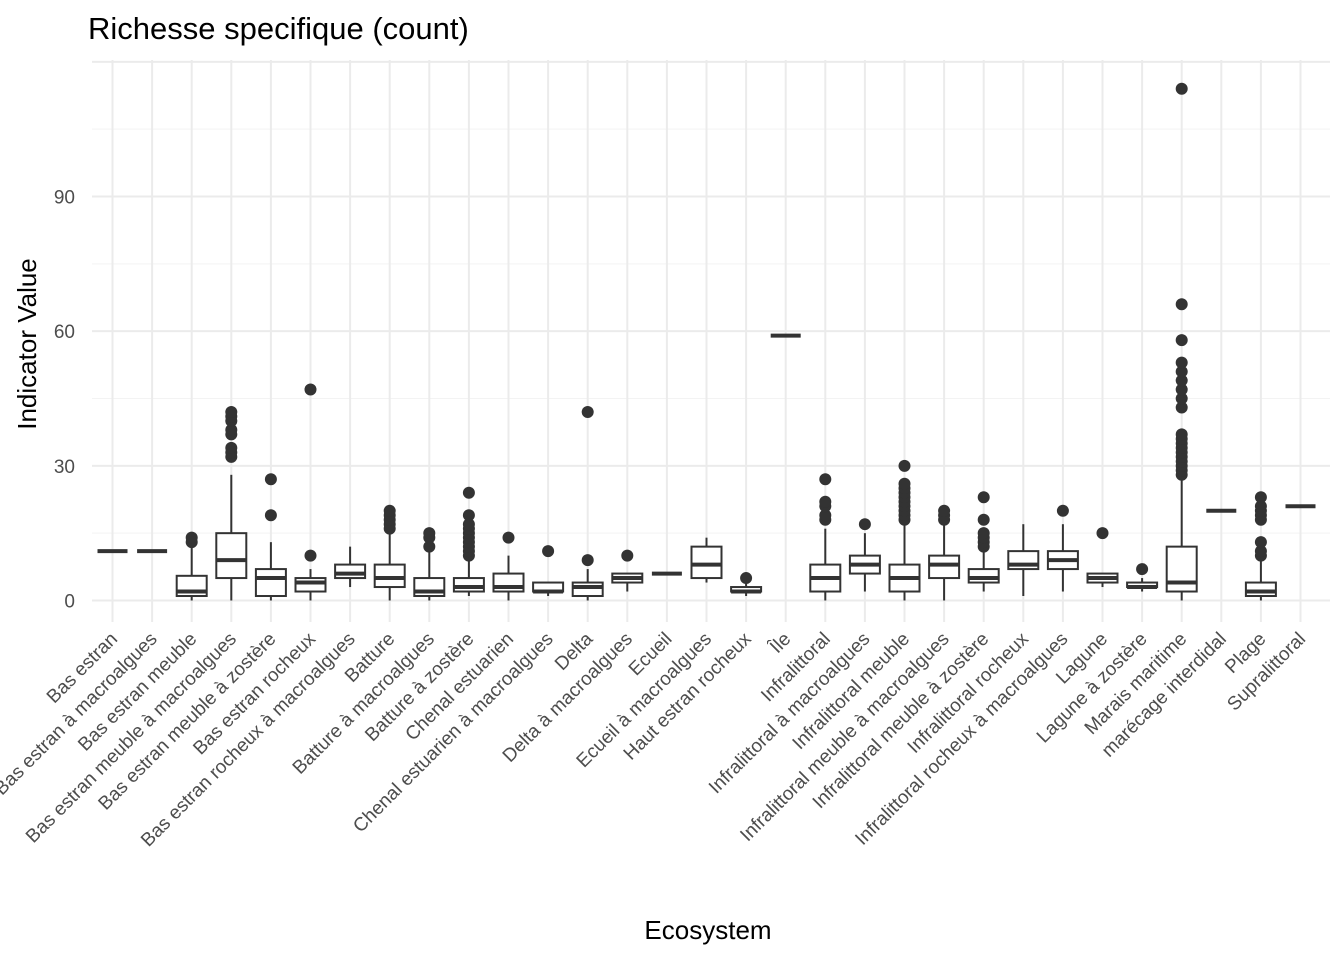 This screenshot has height=960, width=1344. Describe the element at coordinates (64, 400) in the screenshot. I see `y-tick-labels: 0 30 60 90` at that location.